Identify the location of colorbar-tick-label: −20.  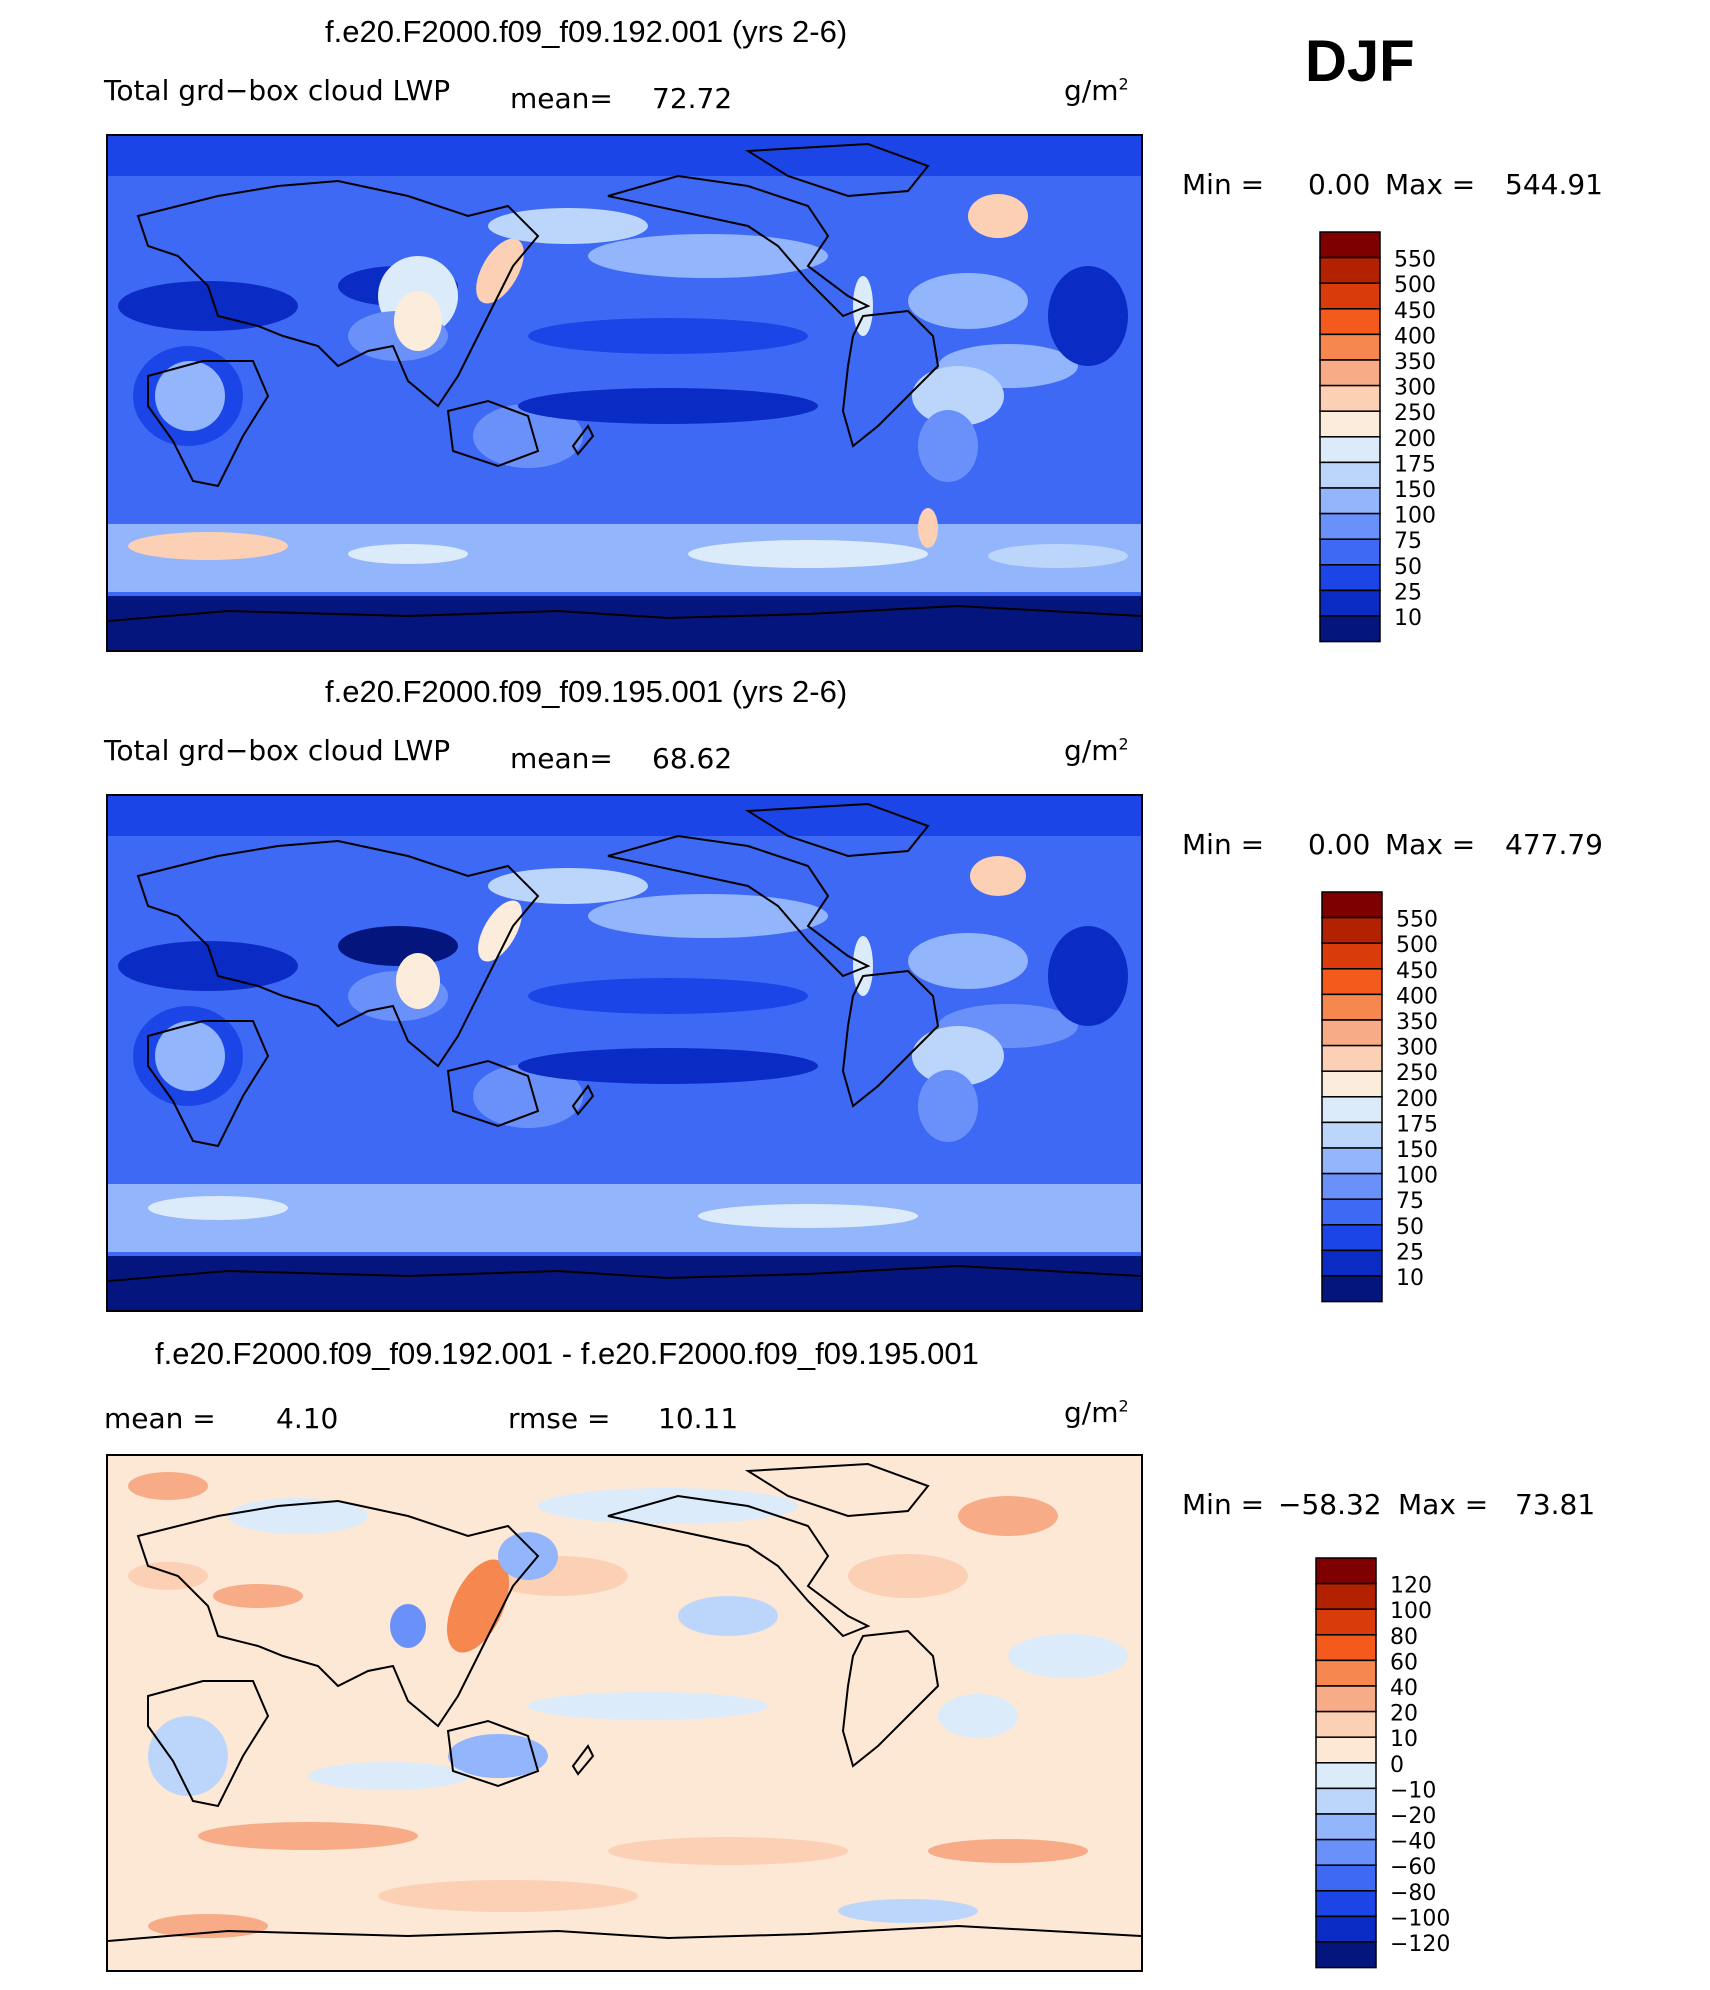
(1413, 1816).